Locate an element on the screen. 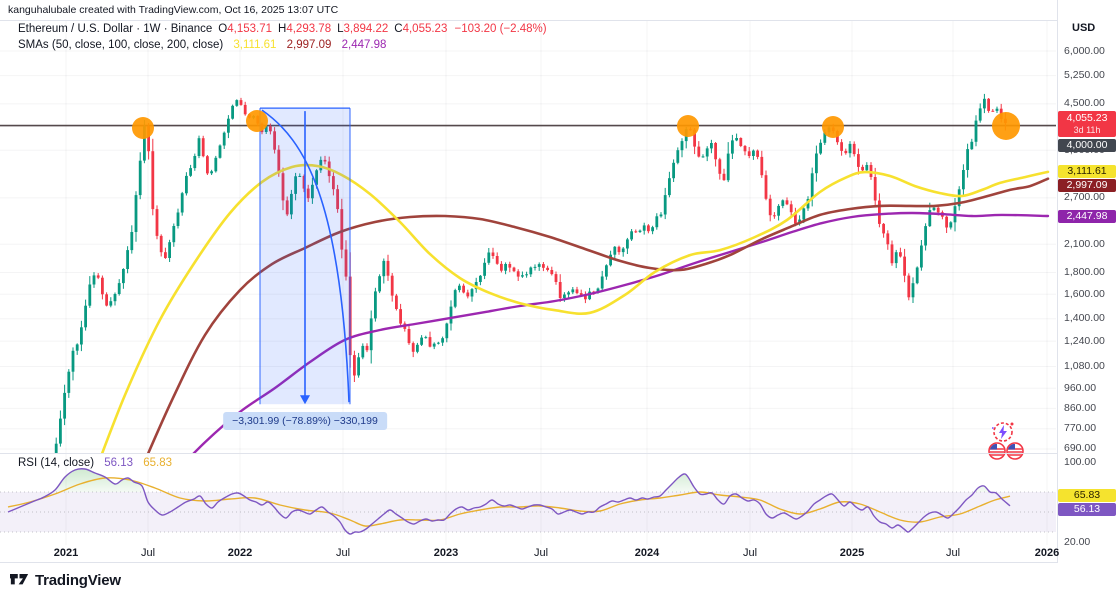  bar-countdown: 3d 11h is located at coordinates (1087, 130).